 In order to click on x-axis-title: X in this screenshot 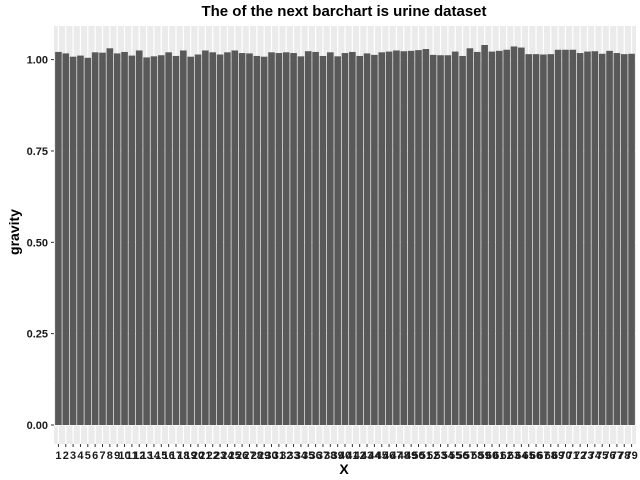, I will do `click(344, 469)`.